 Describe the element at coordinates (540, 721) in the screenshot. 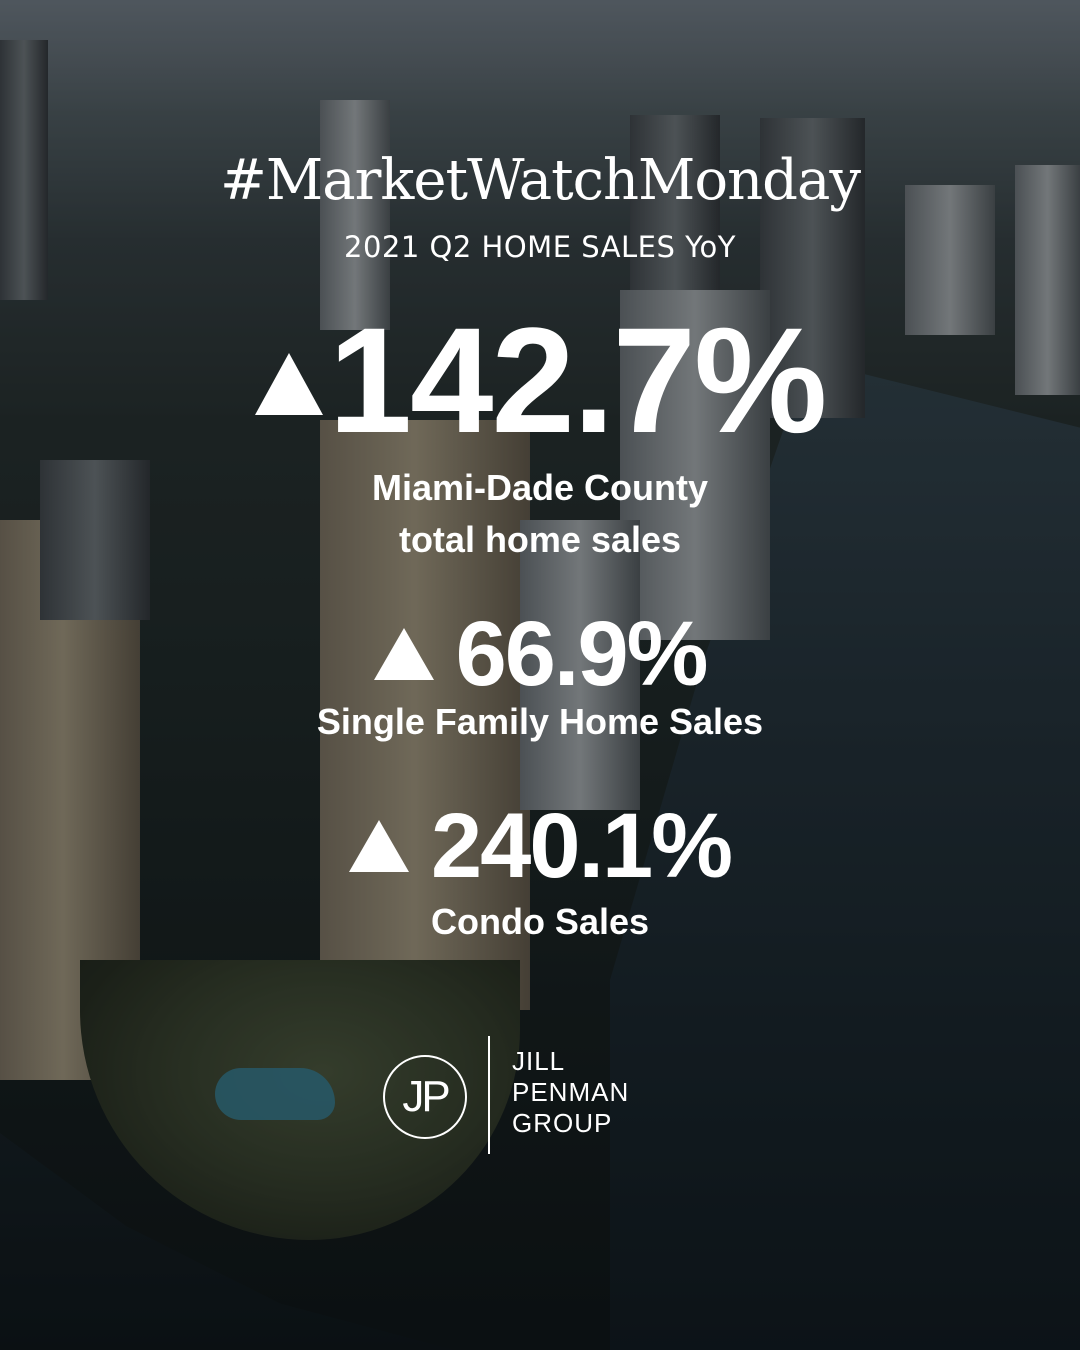

I see `stat-label: Single Family Home Sales` at that location.